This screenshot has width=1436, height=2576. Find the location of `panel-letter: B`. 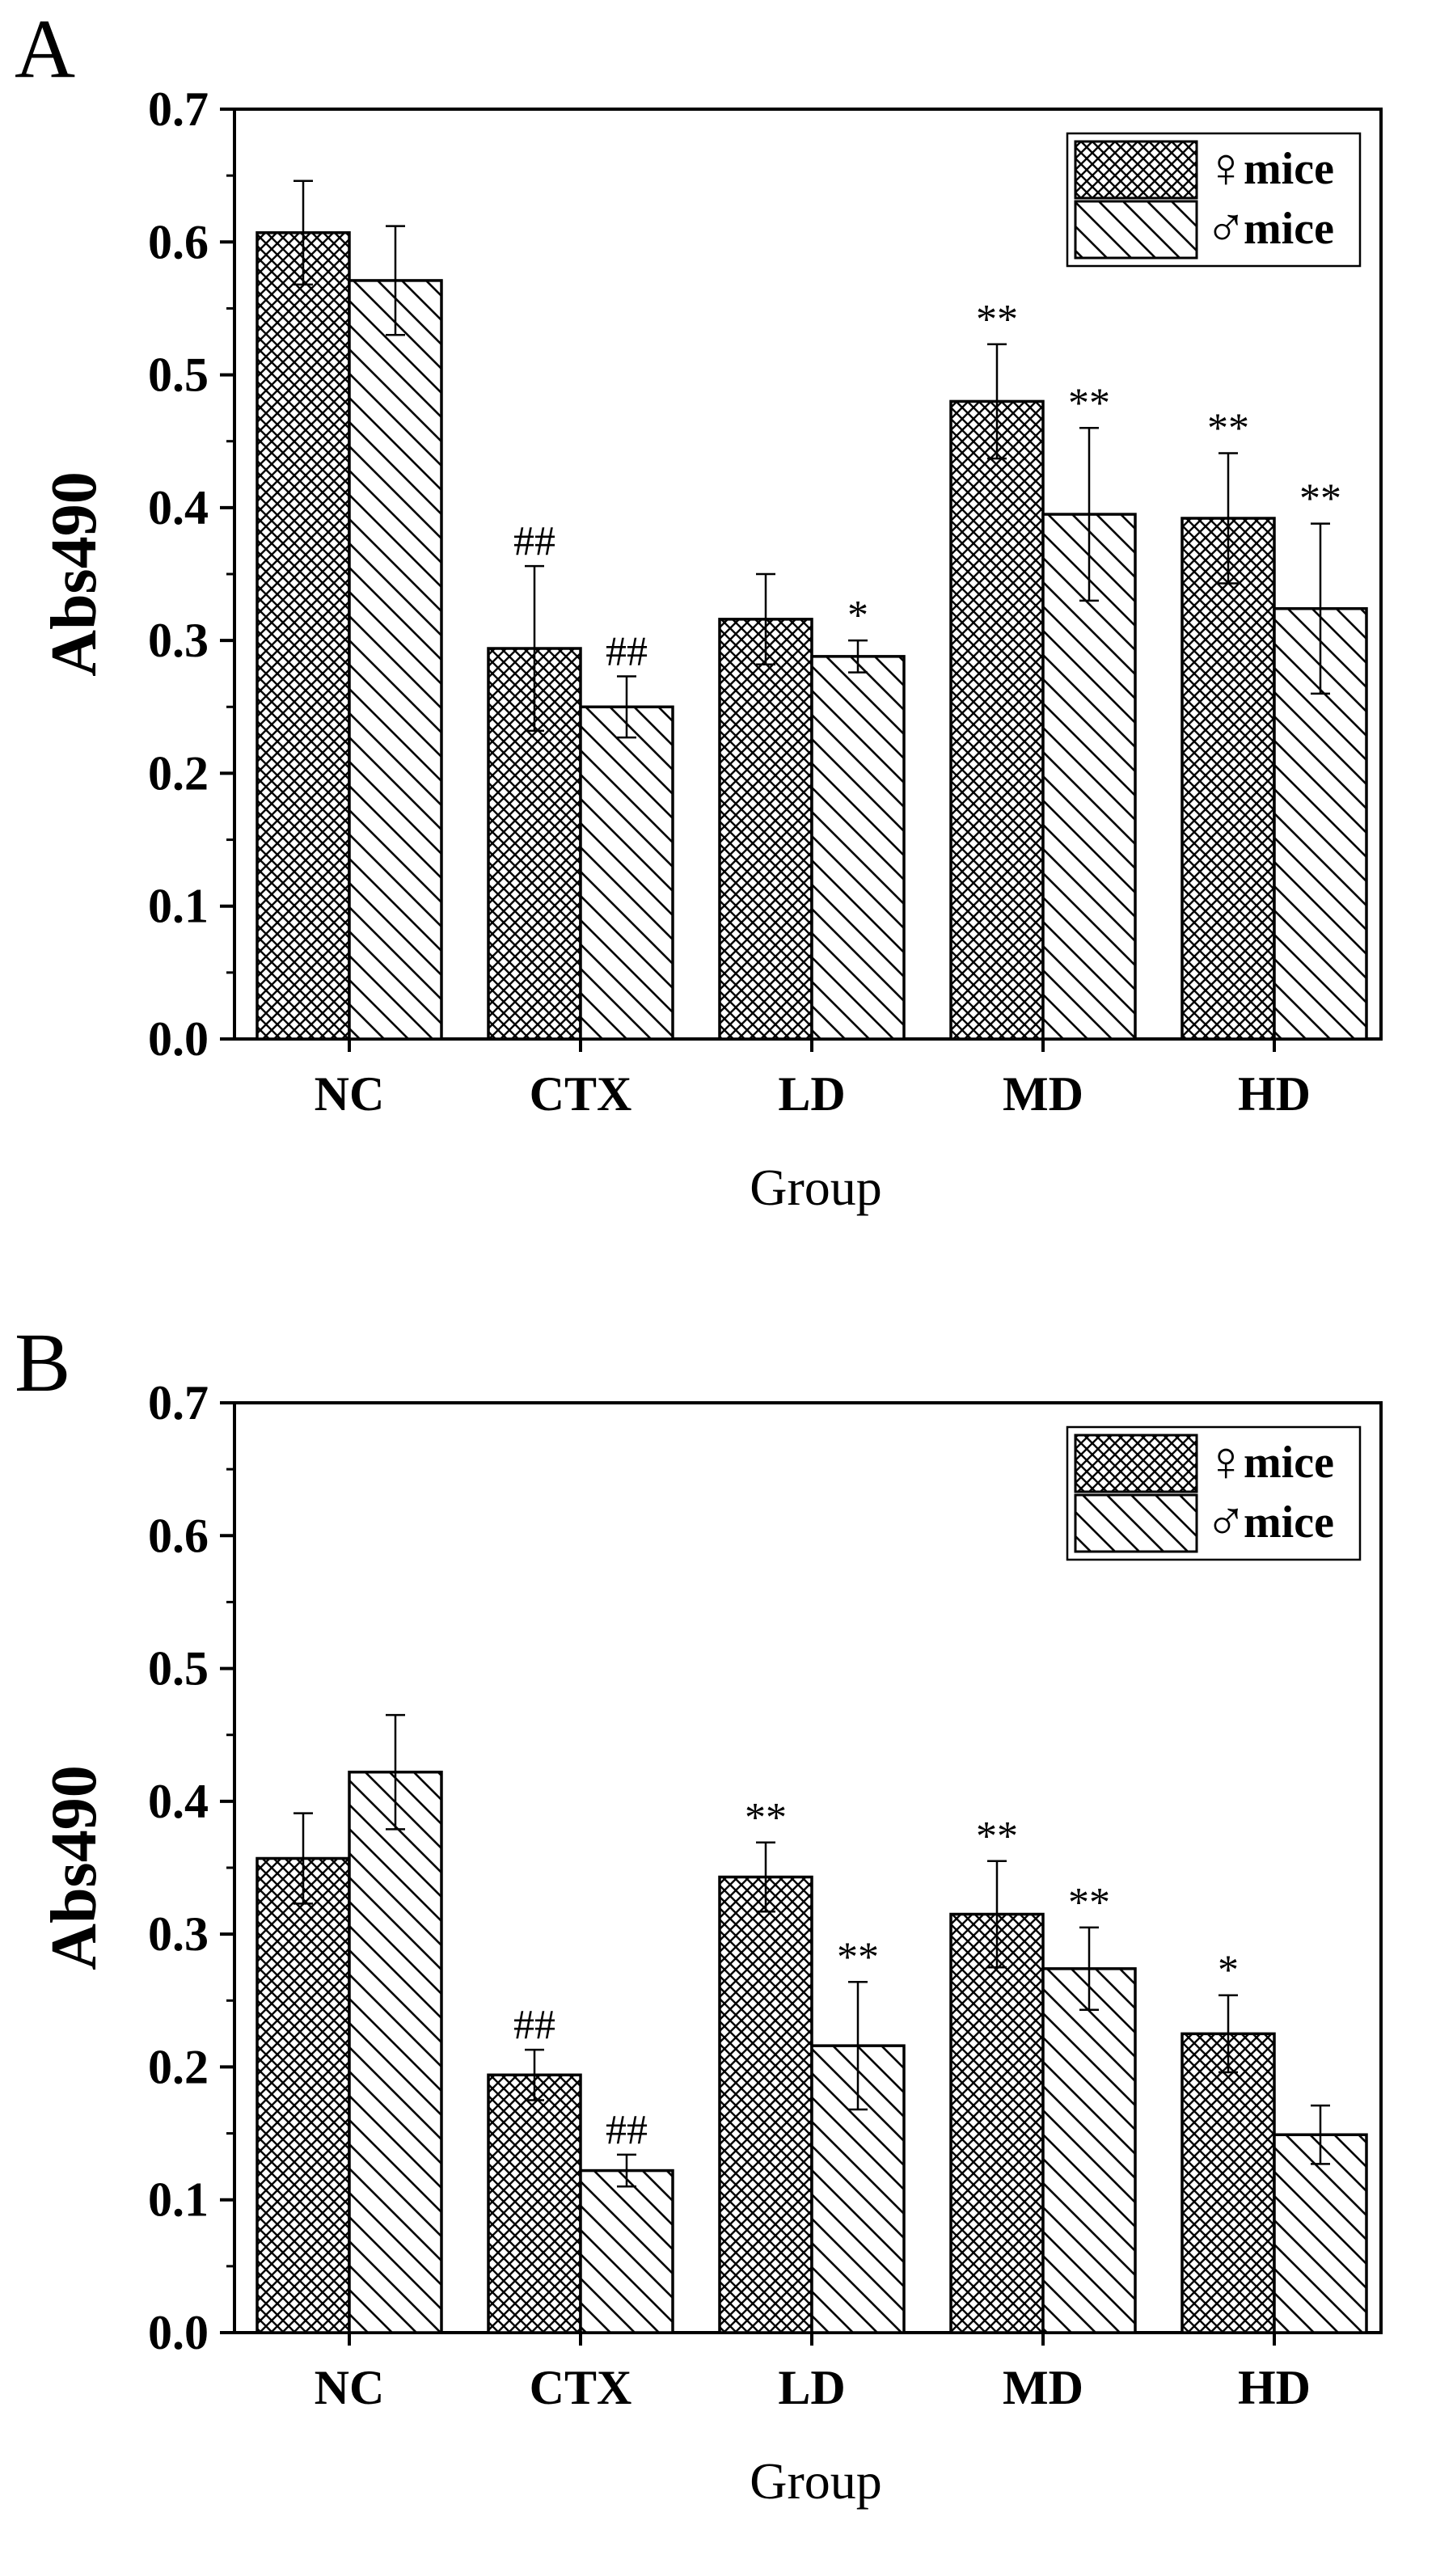

panel-letter: B is located at coordinates (42, 1362).